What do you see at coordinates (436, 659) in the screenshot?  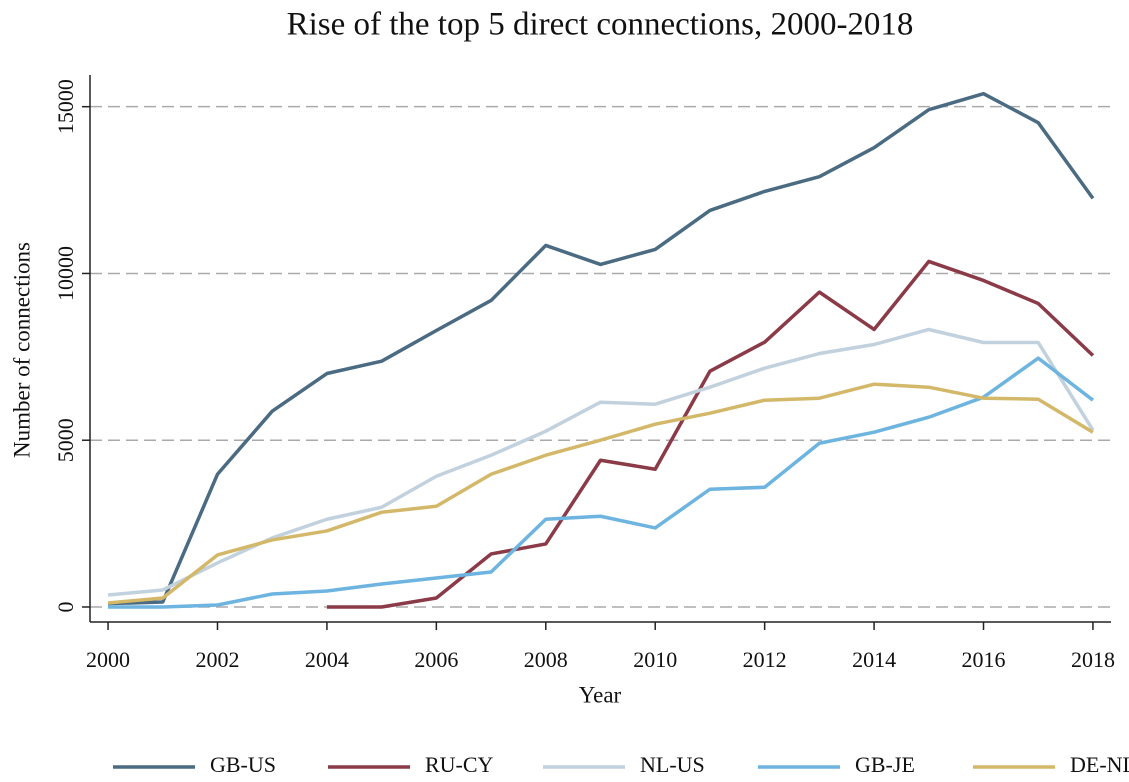 I see `x-tick-label: 2006` at bounding box center [436, 659].